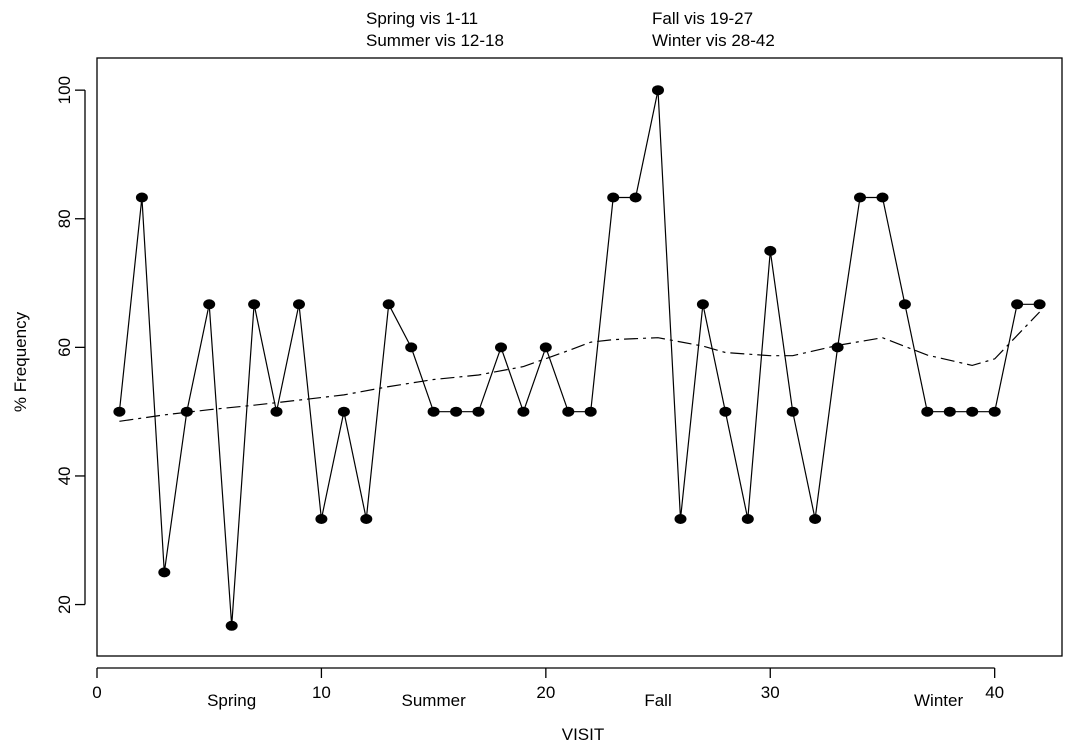 The image size is (1065, 747). I want to click on legend-line-fall: Fall vis 19-27, so click(702, 18).